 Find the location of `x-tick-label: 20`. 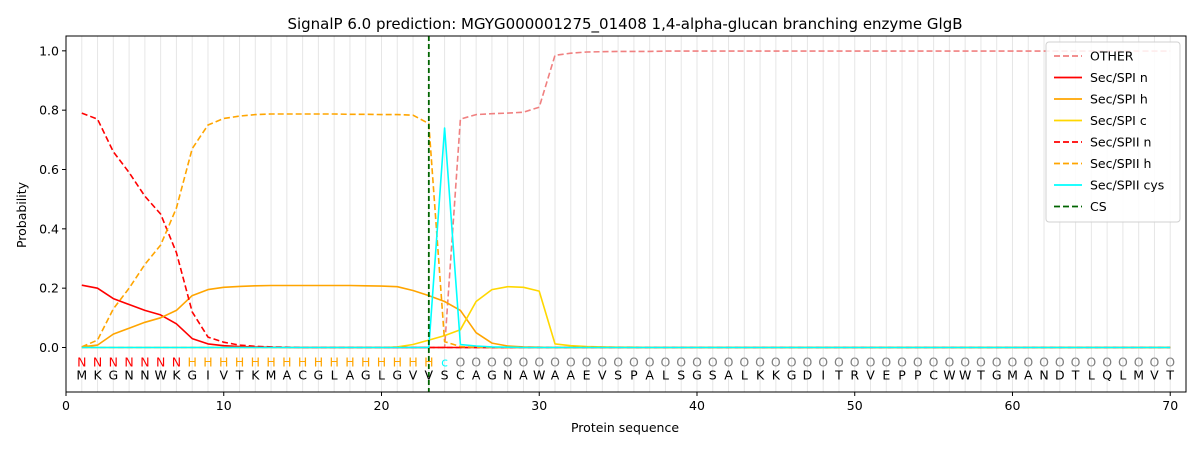

x-tick-label: 20 is located at coordinates (382, 405).